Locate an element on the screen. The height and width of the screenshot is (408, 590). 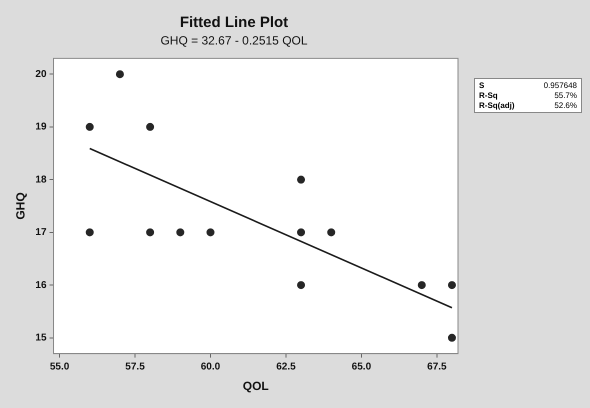
x-tick-label: 67.5 is located at coordinates (437, 366).